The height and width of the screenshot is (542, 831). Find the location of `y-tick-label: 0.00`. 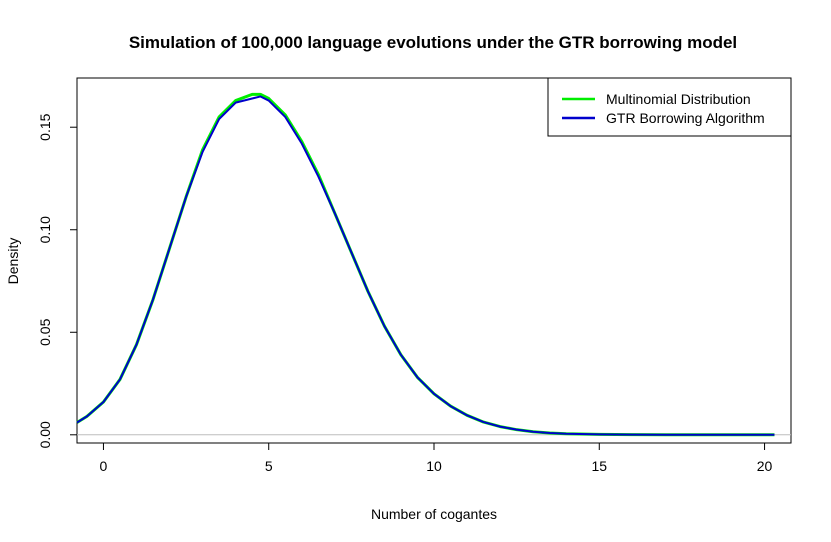

y-tick-label: 0.00 is located at coordinates (45, 434).